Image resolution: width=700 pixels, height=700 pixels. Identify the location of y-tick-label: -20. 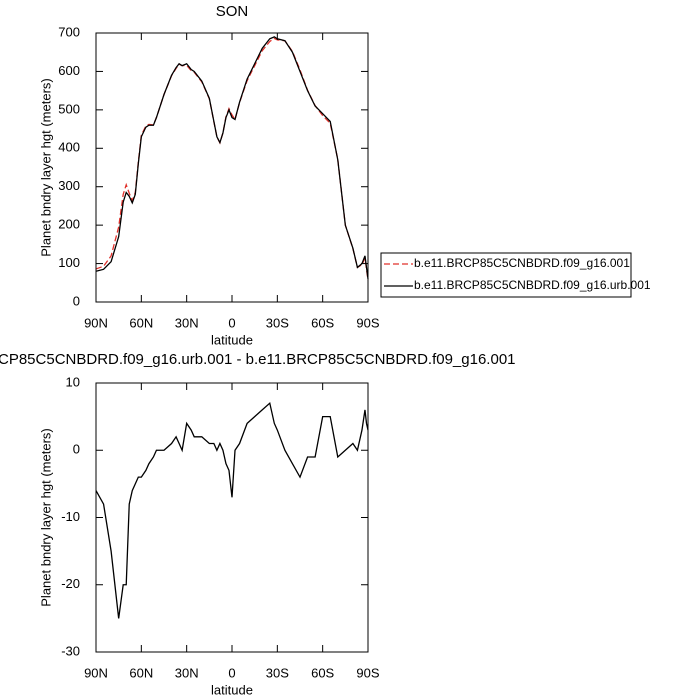
(70, 583).